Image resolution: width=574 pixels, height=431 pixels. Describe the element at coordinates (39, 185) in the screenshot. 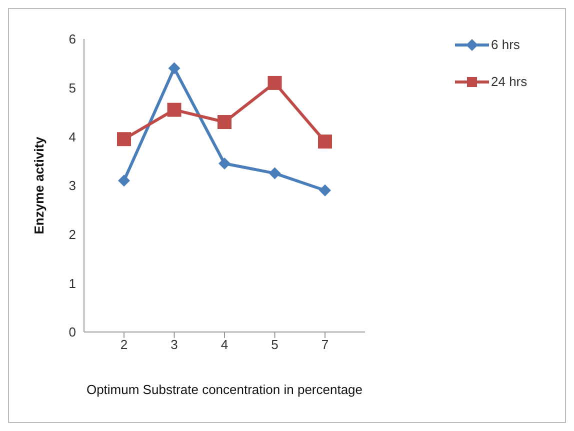

I see `y-axis-title: Enzyme activity` at that location.